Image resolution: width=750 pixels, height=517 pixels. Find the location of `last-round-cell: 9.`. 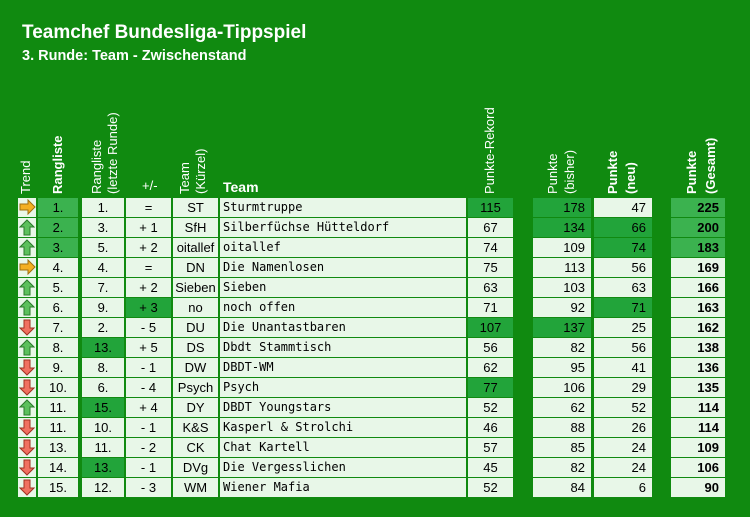

last-round-cell: 9. is located at coordinates (103, 307).